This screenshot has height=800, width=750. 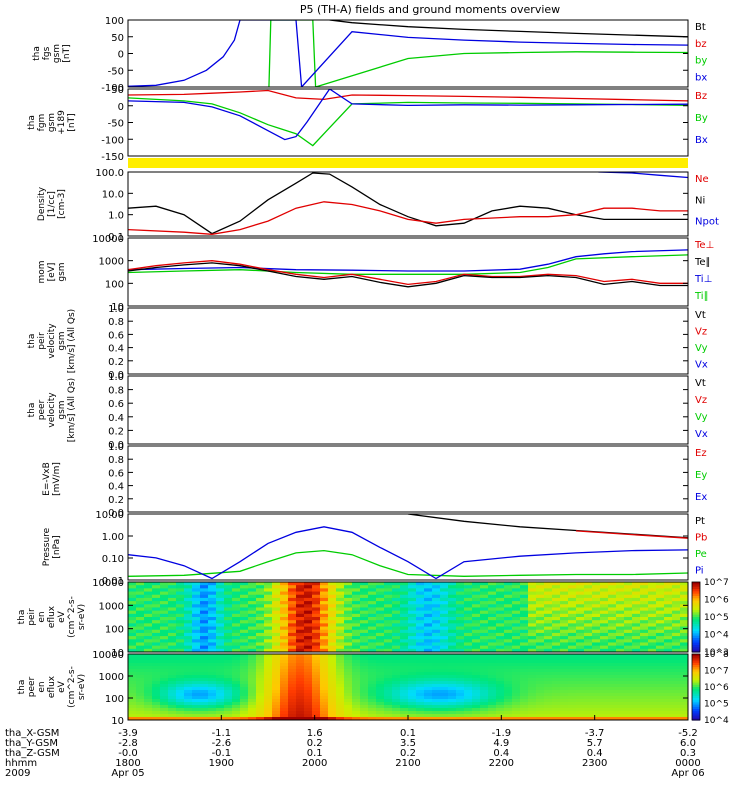 I want to click on y-axis-label: eflux, so click(x=52, y=686).